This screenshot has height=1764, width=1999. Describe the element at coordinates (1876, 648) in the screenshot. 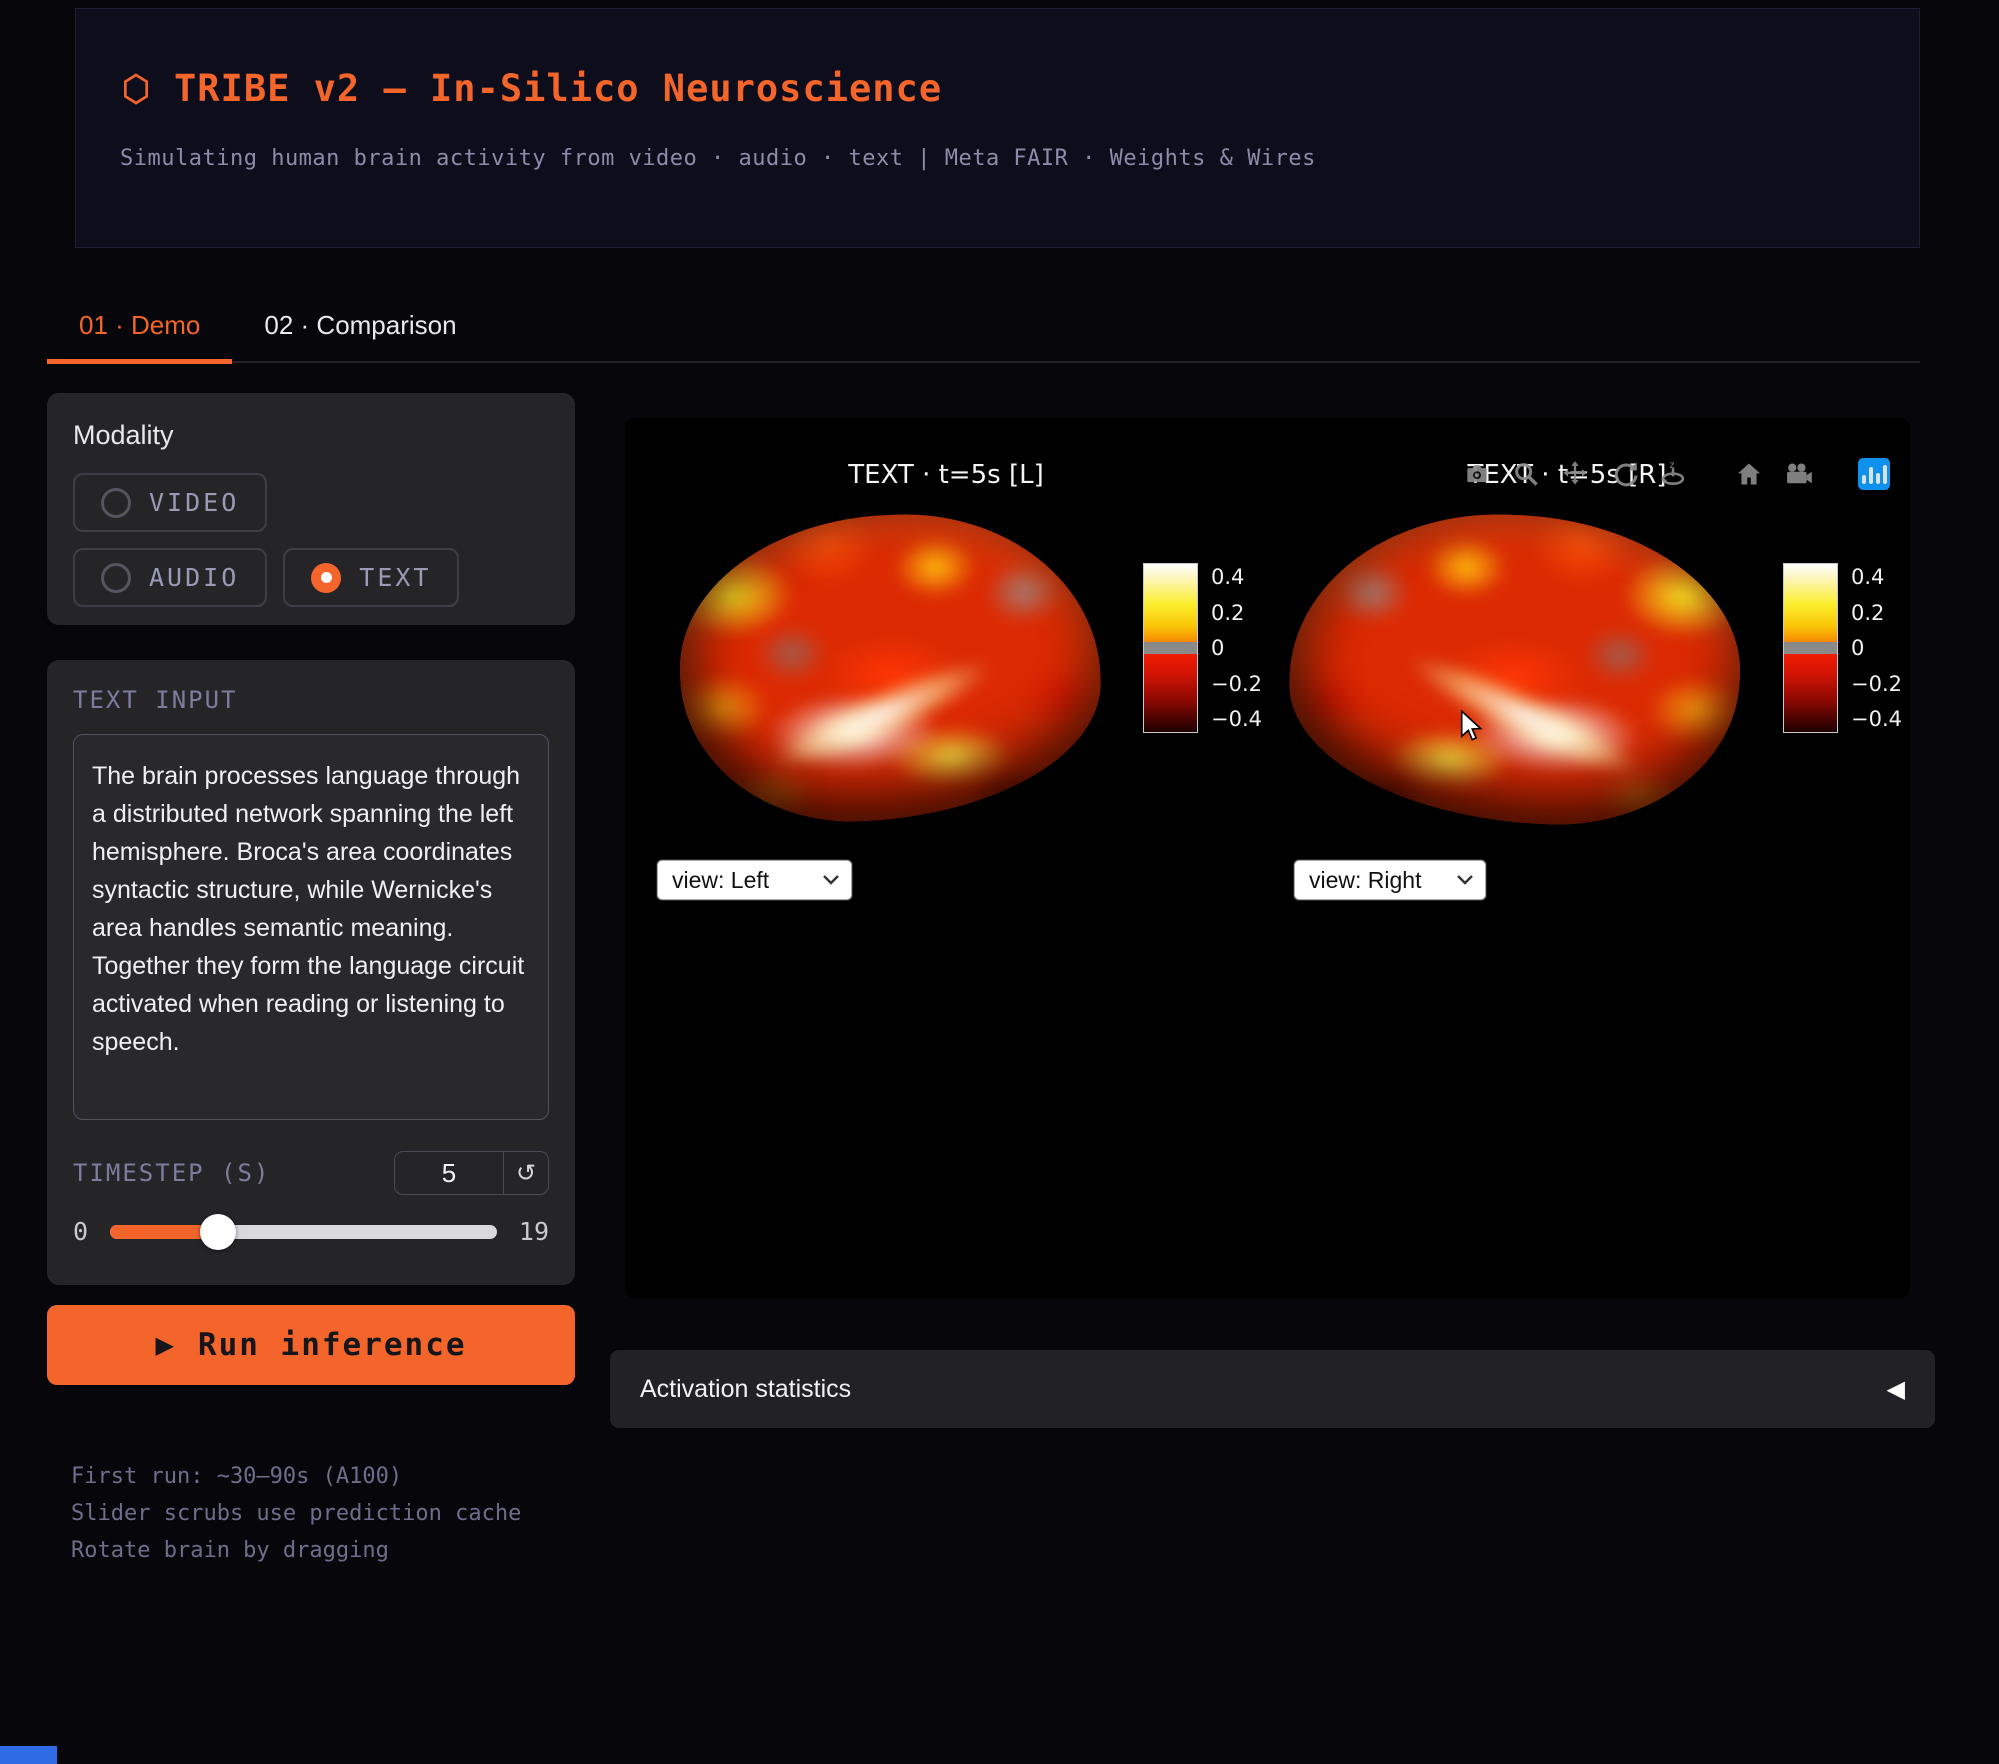

I see `right-colorbar-ticks: 0.4 0.2 0 −0.2 −0.4` at that location.